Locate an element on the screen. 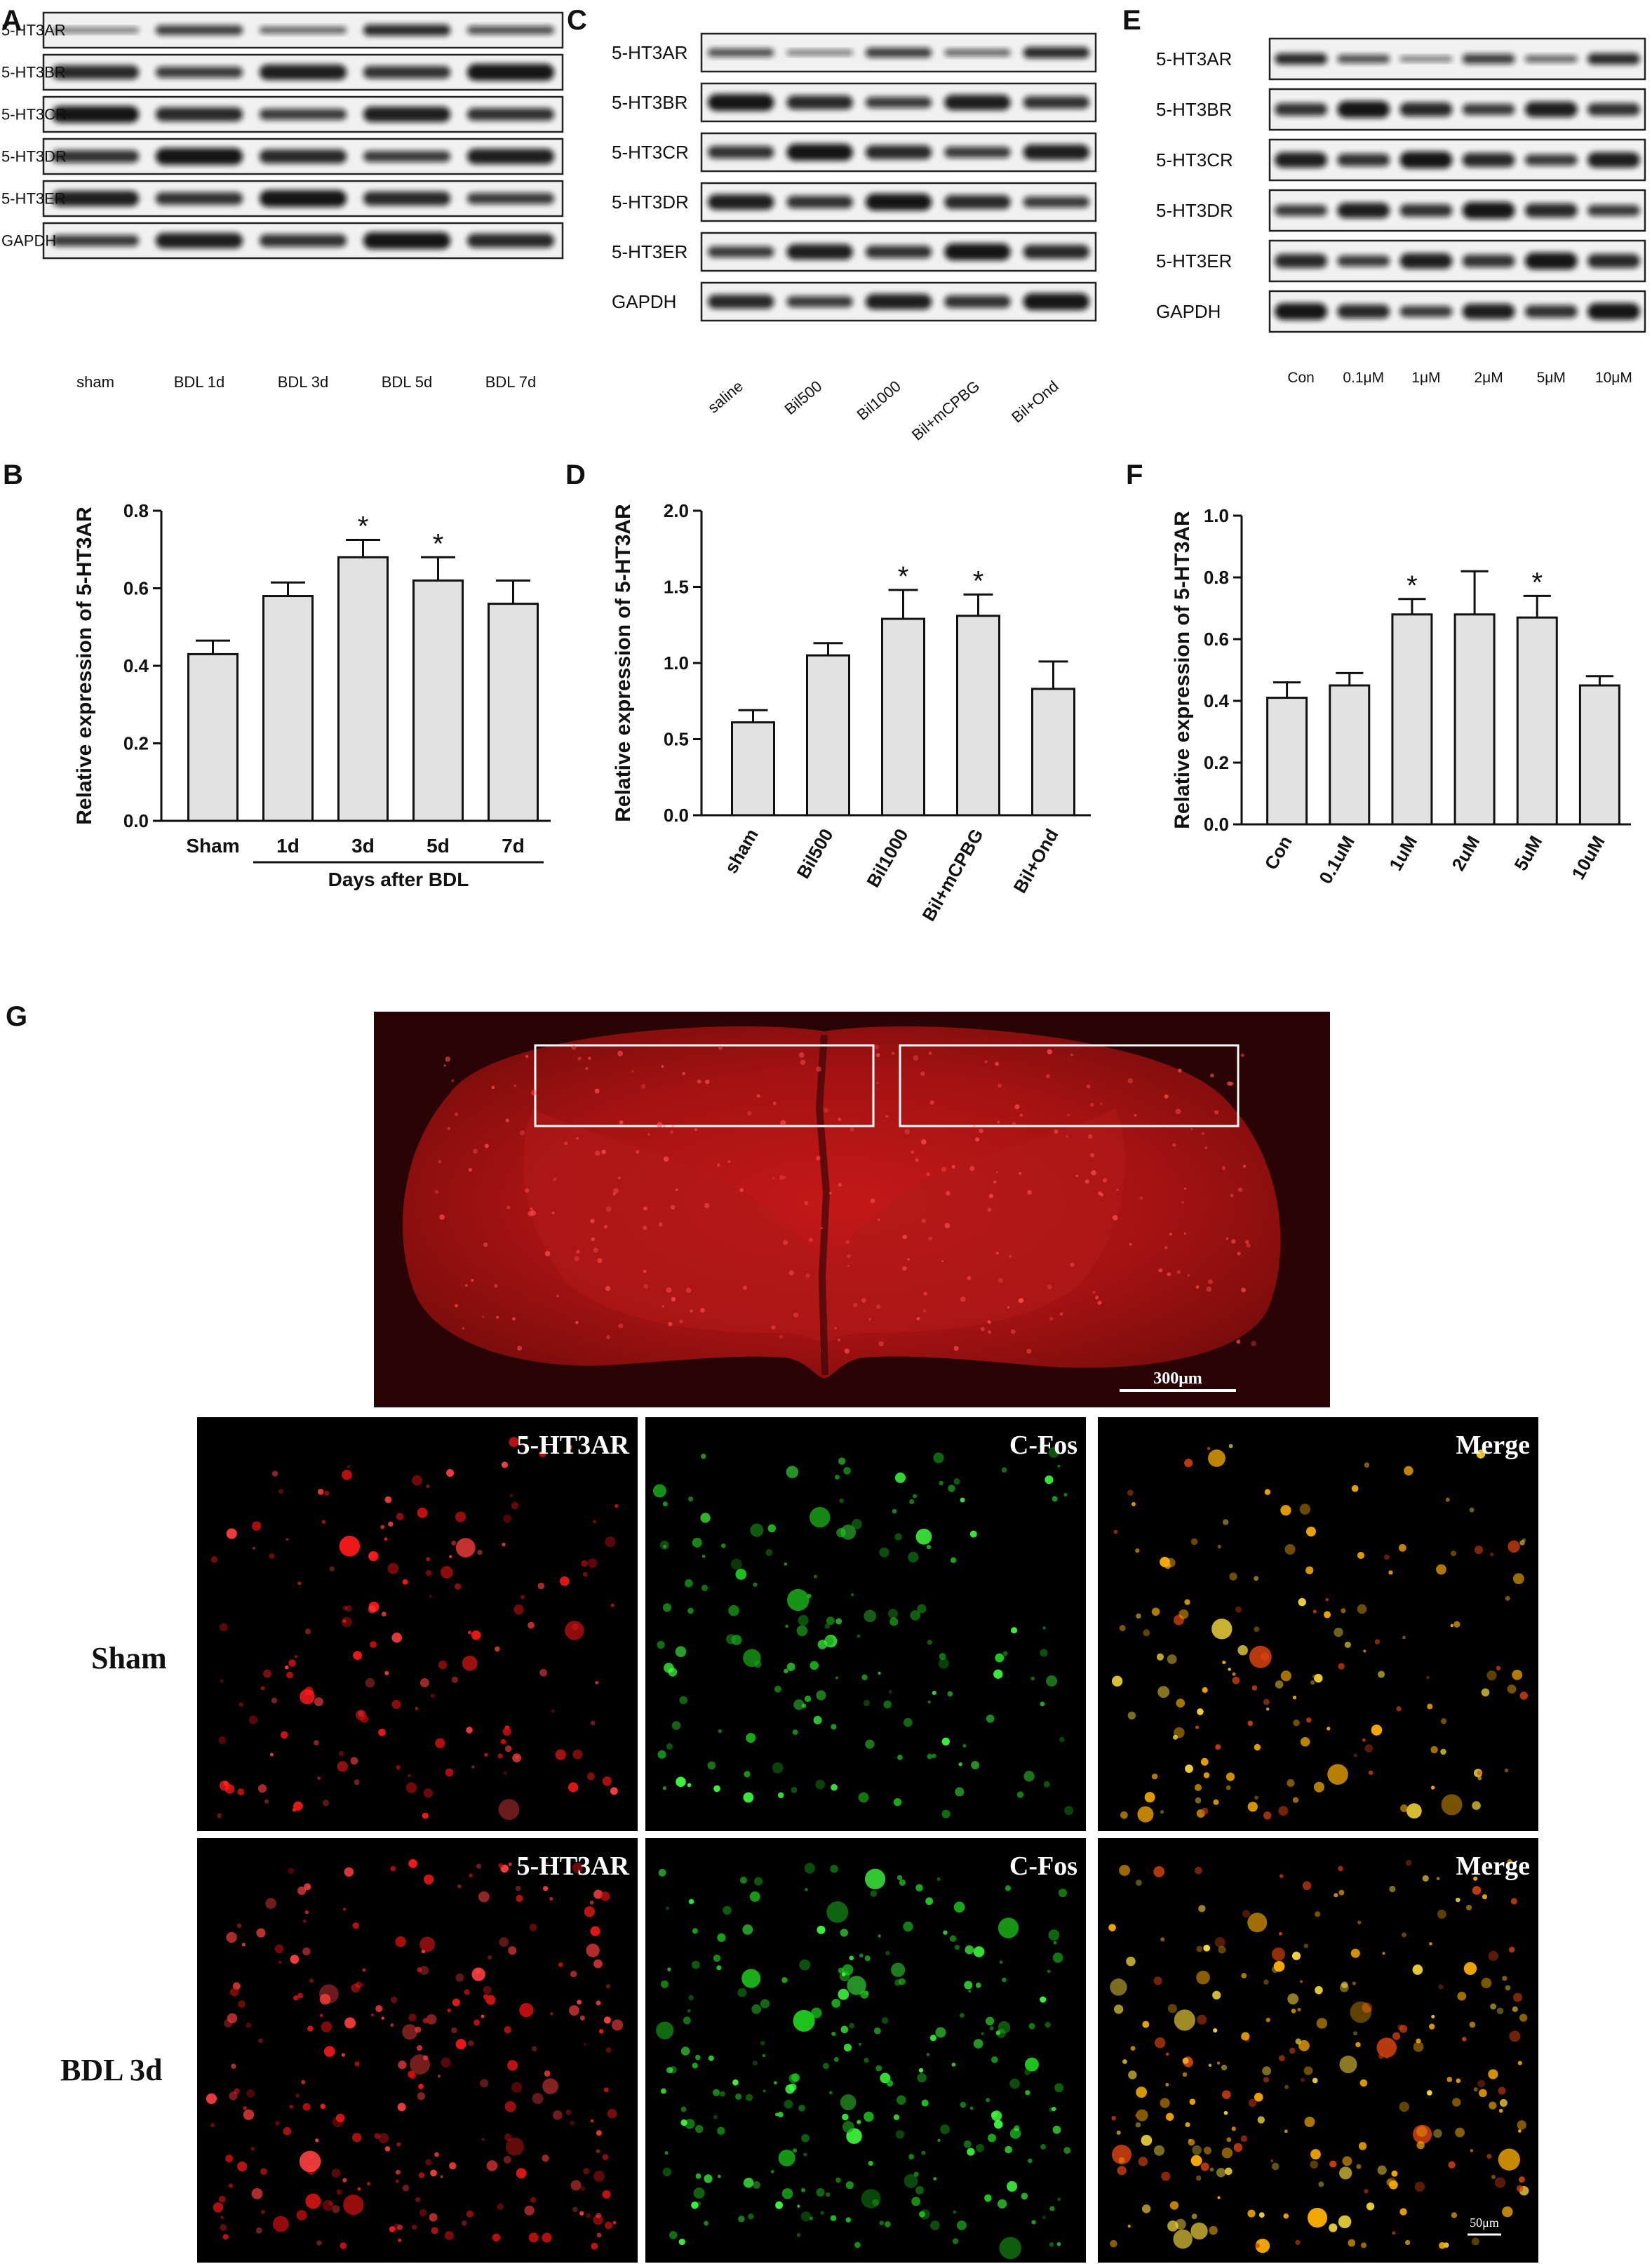 The width and height of the screenshot is (1652, 2264). category-label: Bil1000 is located at coordinates (887, 858).